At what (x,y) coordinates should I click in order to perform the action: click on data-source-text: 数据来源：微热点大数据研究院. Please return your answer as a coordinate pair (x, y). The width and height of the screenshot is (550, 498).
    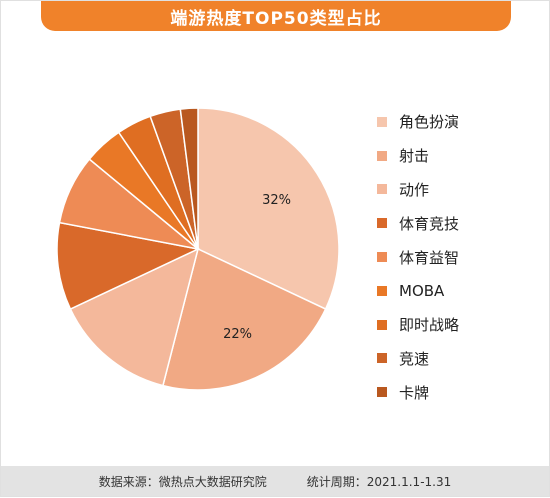
    Looking at the image, I should click on (182, 481).